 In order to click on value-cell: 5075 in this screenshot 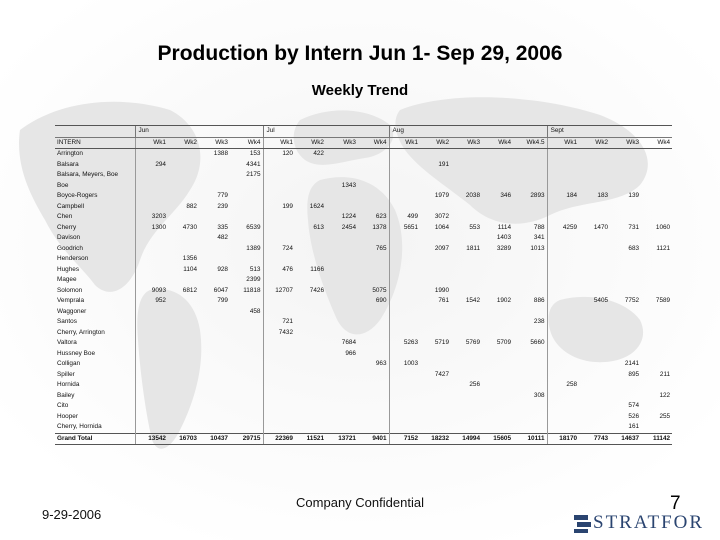, I will do `click(379, 290)`.